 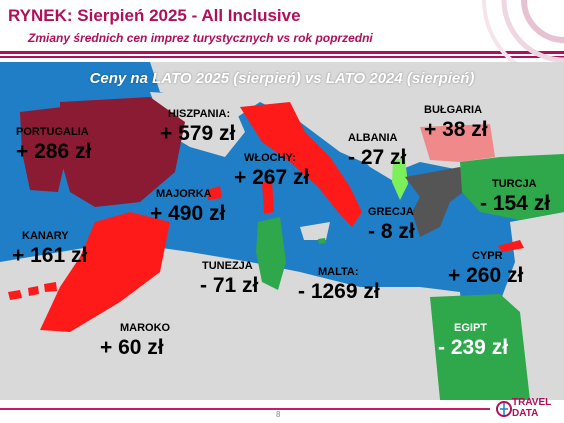 What do you see at coordinates (391, 224) in the screenshot?
I see `label-grecja: GRECJA - 8 zł` at bounding box center [391, 224].